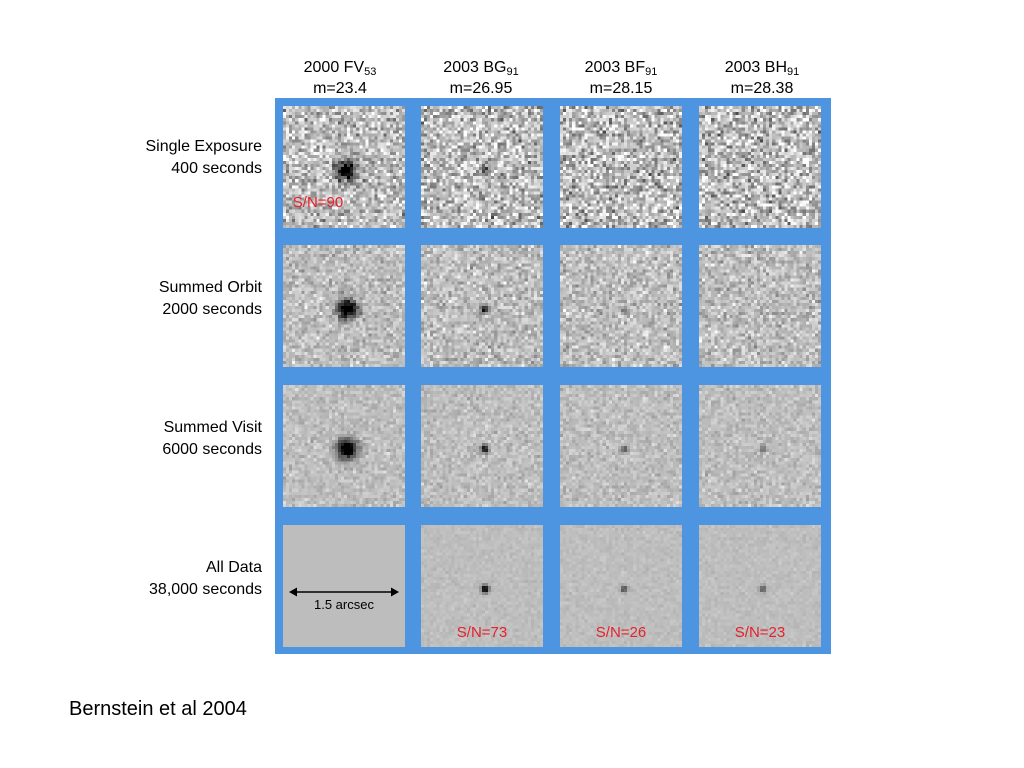  What do you see at coordinates (212, 449) in the screenshot?
I see `row-exposure-time: 6000 seconds` at bounding box center [212, 449].